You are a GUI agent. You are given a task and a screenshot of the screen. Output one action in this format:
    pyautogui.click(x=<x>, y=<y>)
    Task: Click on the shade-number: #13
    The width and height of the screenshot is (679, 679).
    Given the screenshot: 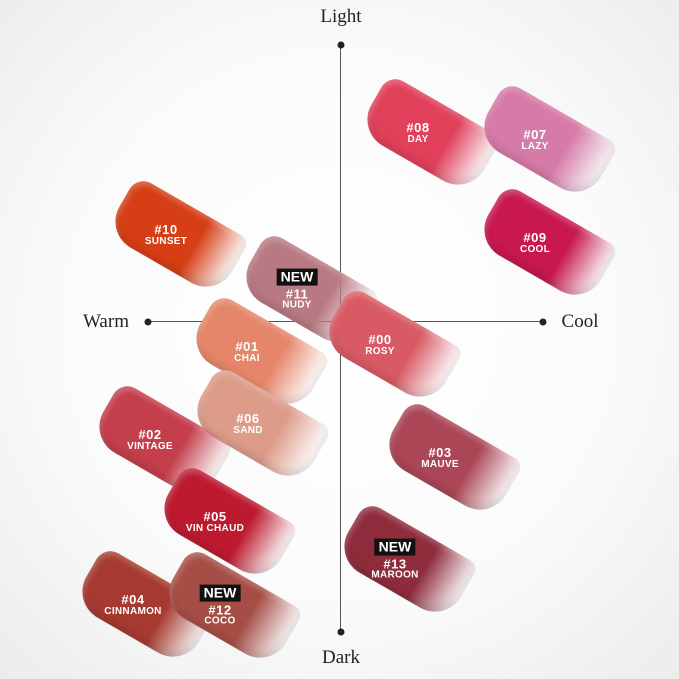 What is the action you would take?
    pyautogui.click(x=395, y=564)
    